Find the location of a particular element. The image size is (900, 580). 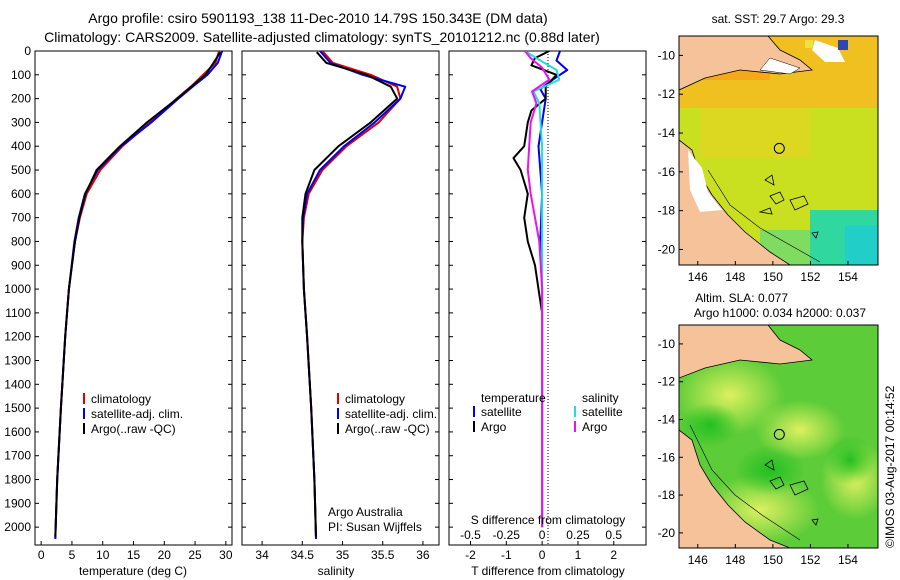

x-tick-label: 10 is located at coordinates (103, 555).